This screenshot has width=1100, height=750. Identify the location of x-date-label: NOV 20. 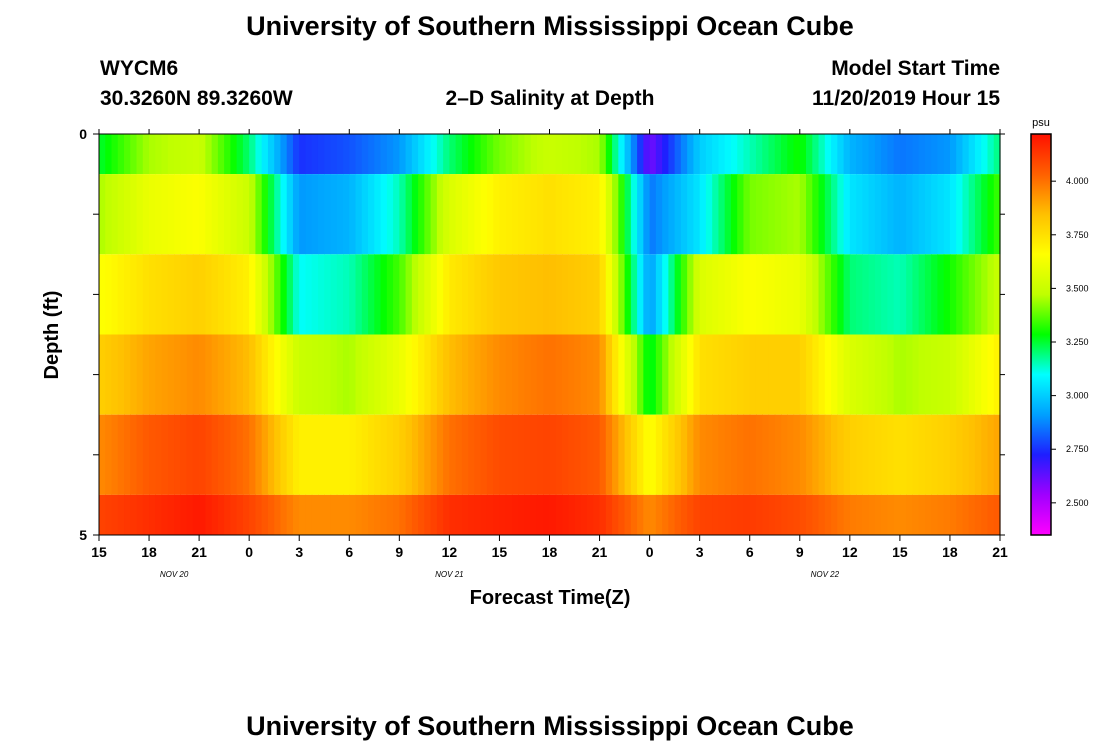
(174, 574).